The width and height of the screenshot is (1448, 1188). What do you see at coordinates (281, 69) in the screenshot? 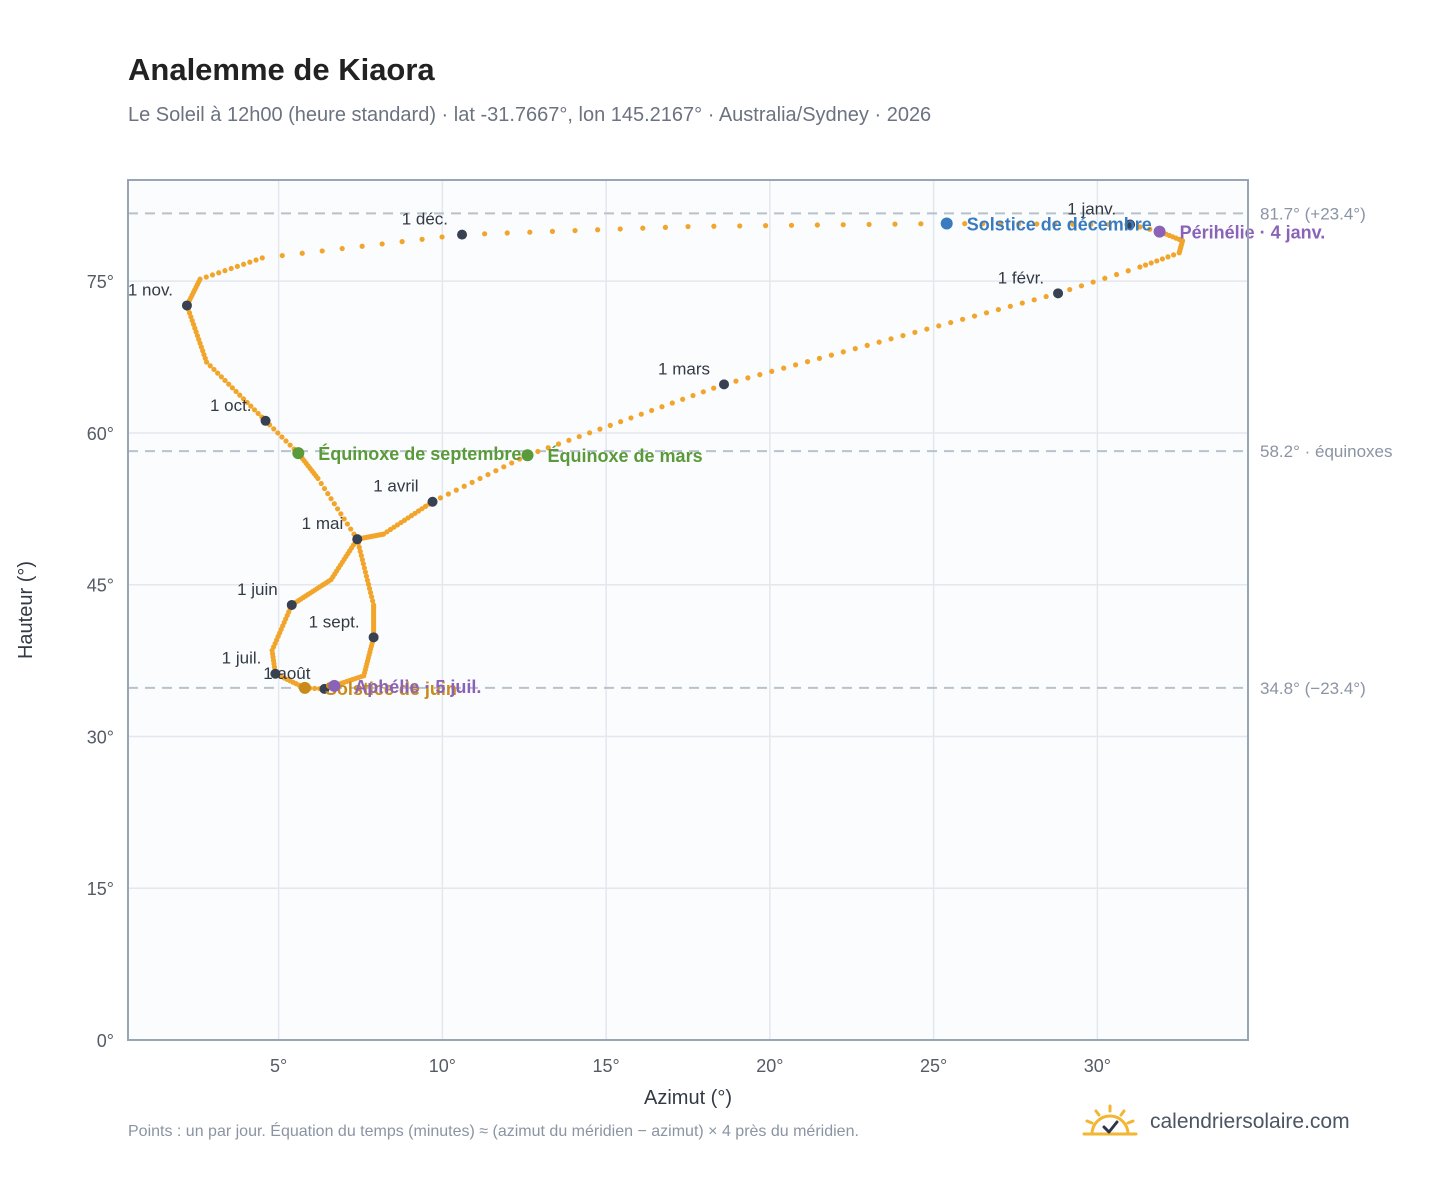
I see `chart-title: Analemme de Kiaora` at bounding box center [281, 69].